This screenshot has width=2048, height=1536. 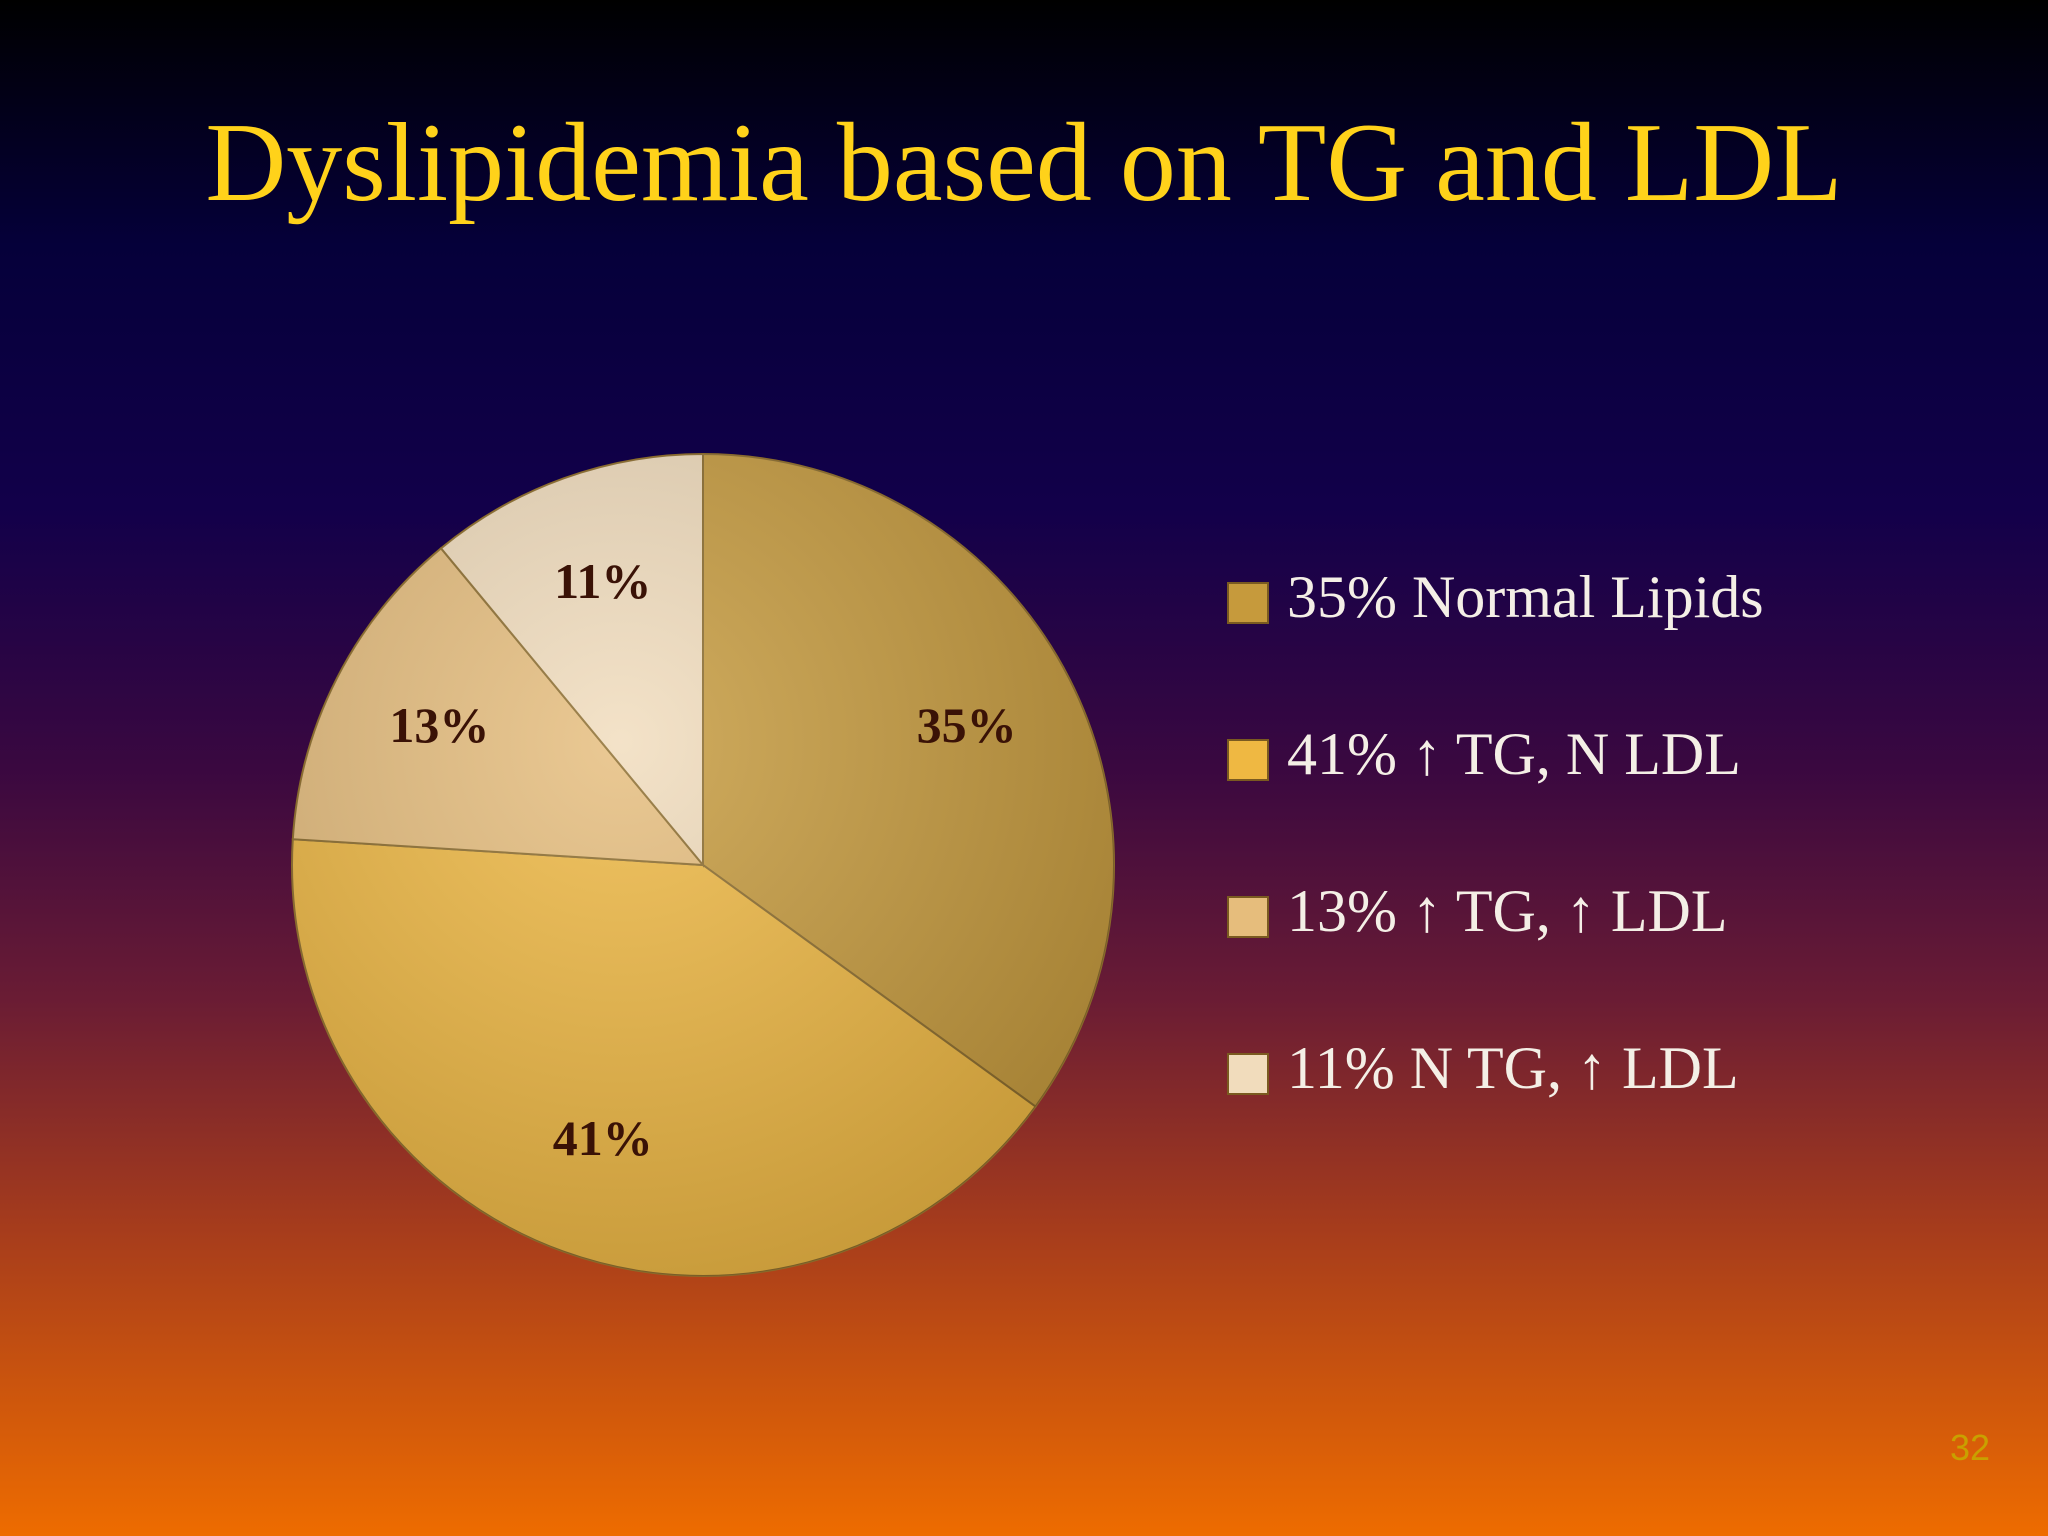 What do you see at coordinates (1970, 1447) in the screenshot?
I see `page-number: 32` at bounding box center [1970, 1447].